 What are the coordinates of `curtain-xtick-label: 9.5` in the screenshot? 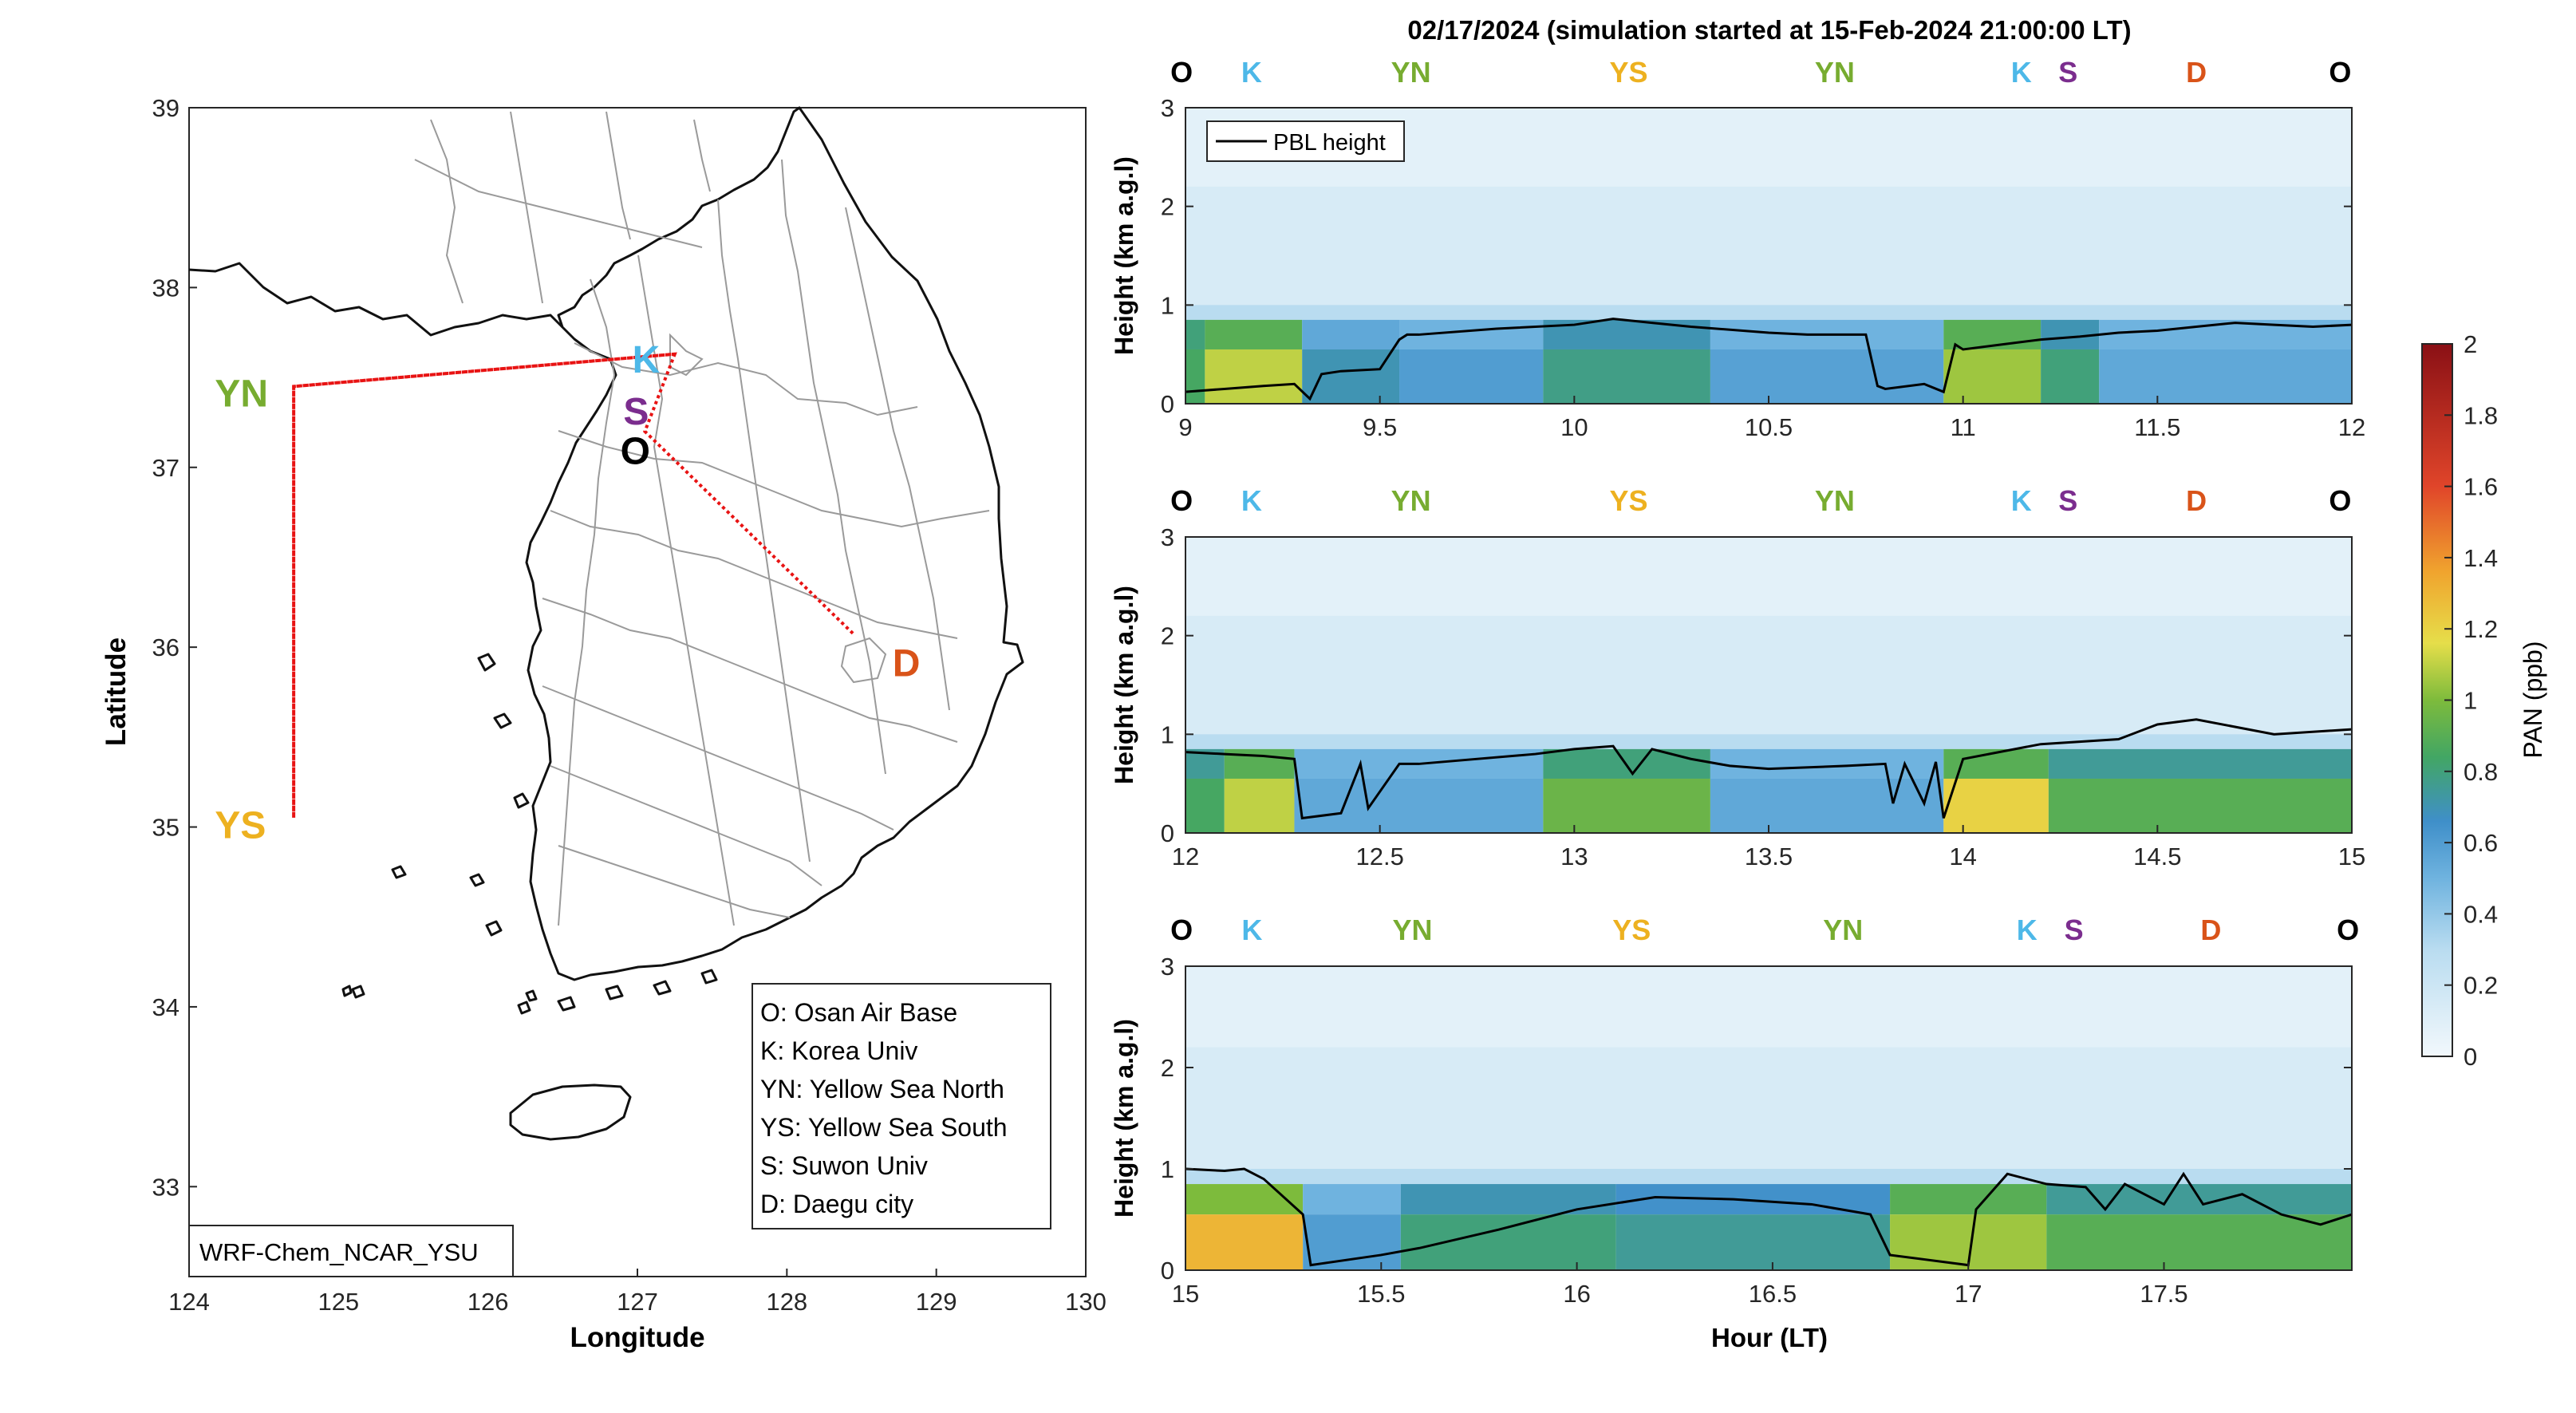 It's located at (1380, 427).